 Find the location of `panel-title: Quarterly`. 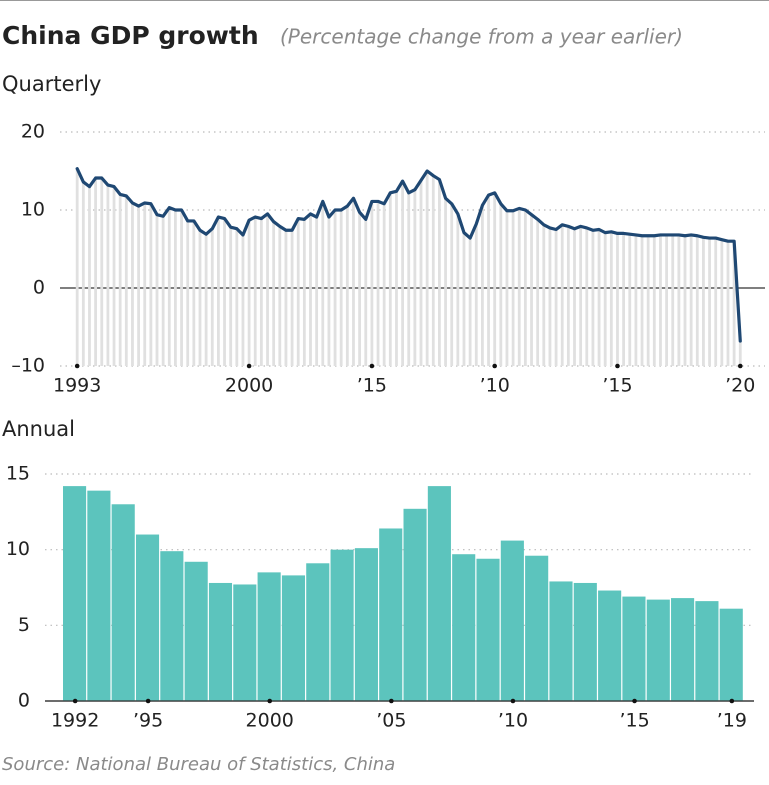

panel-title: Quarterly is located at coordinates (51, 84).